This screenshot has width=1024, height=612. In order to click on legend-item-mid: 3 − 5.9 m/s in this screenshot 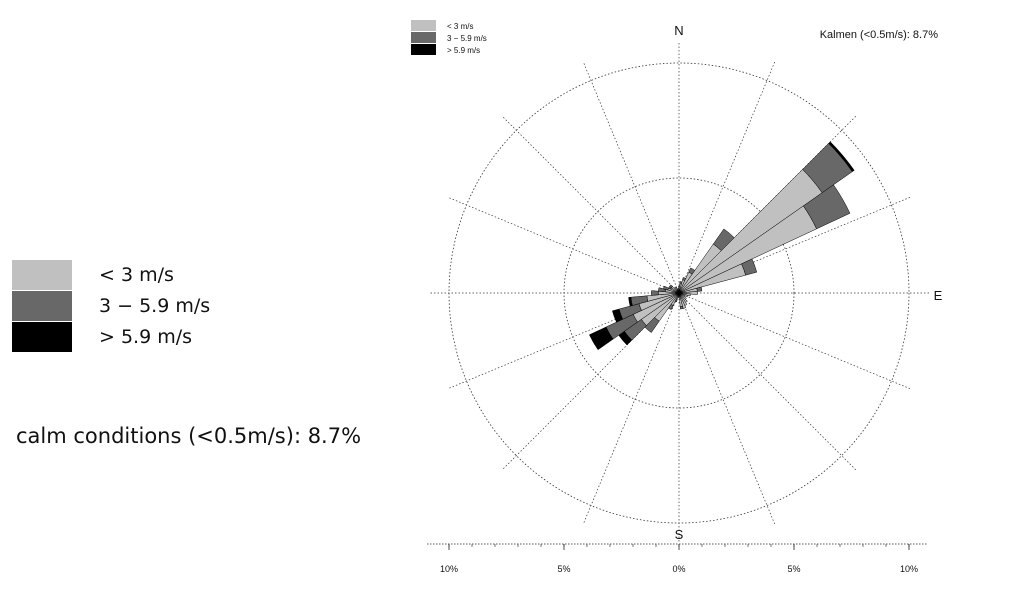, I will do `click(111, 306)`.